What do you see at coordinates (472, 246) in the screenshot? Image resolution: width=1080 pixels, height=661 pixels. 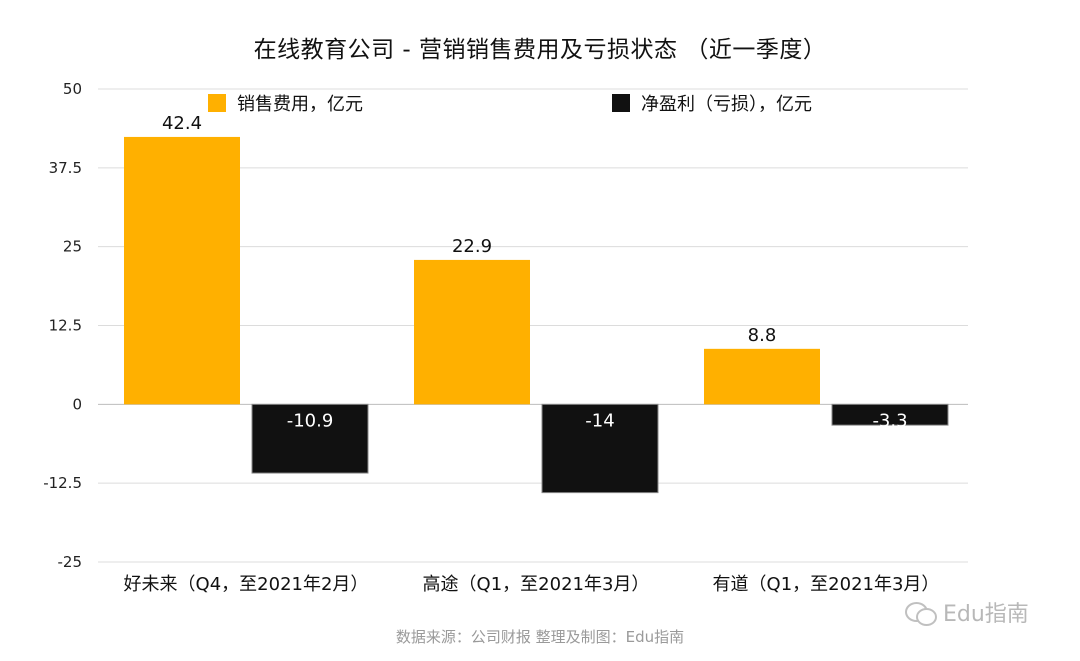 I see `value-label: 22.9` at bounding box center [472, 246].